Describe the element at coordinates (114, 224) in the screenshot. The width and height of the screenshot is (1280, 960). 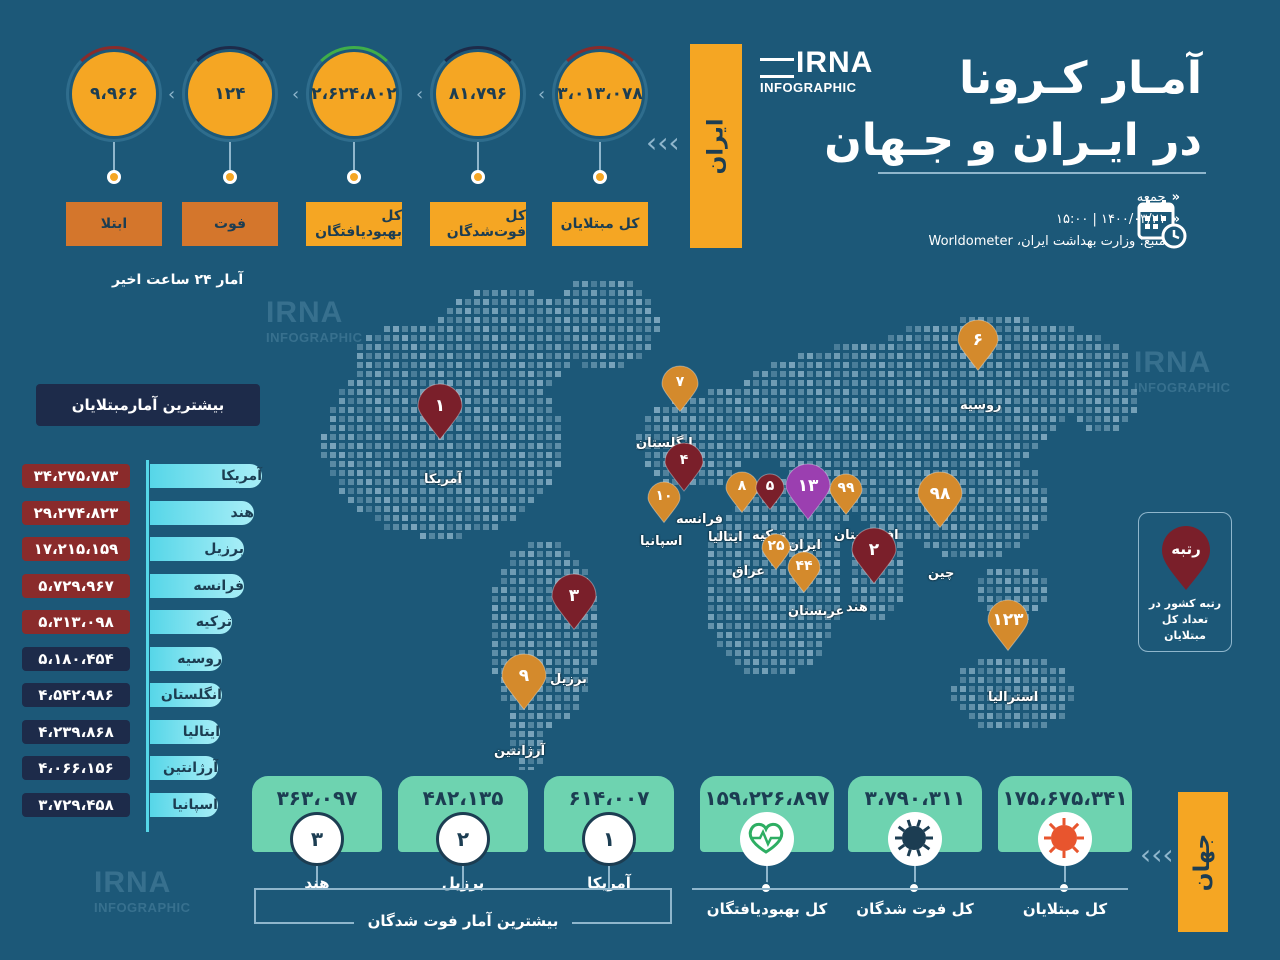
I see `stat-label: ابتلا` at that location.